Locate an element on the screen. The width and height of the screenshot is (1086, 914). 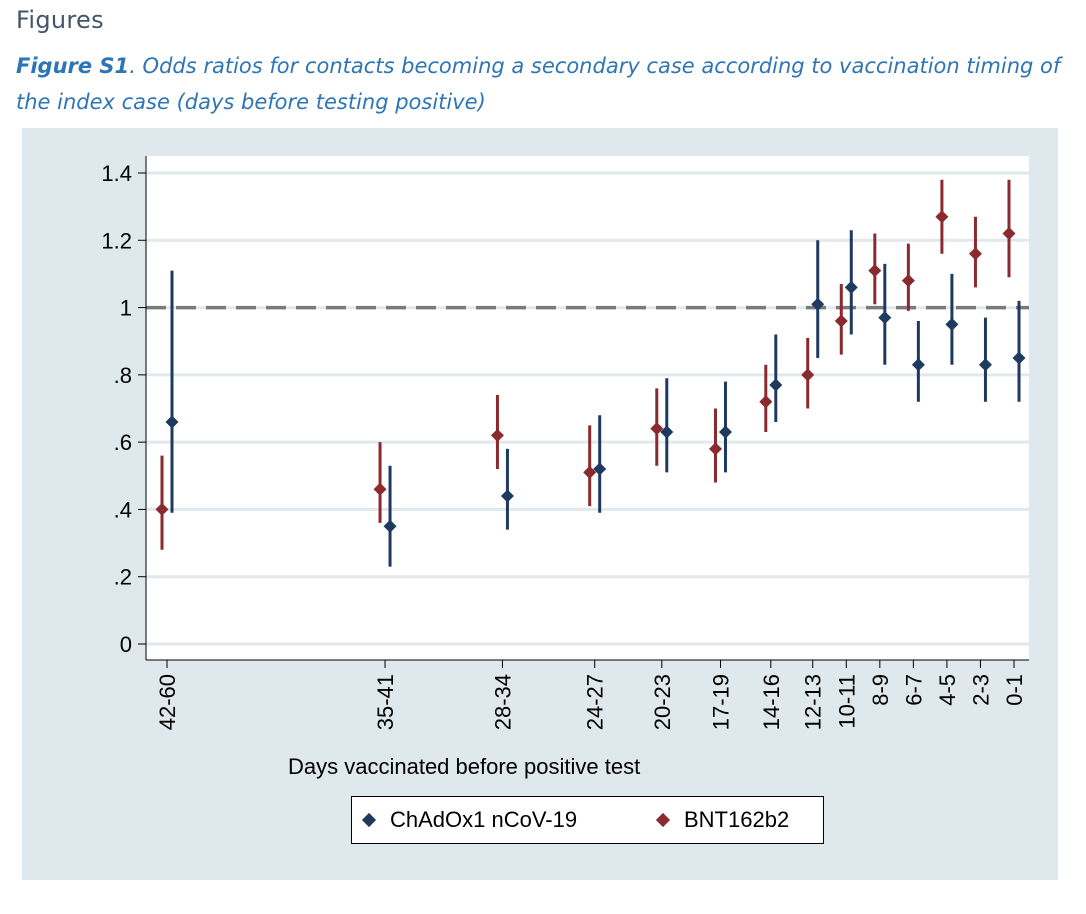
legend-label-bnt162b2: BNT162b2 is located at coordinates (737, 819).